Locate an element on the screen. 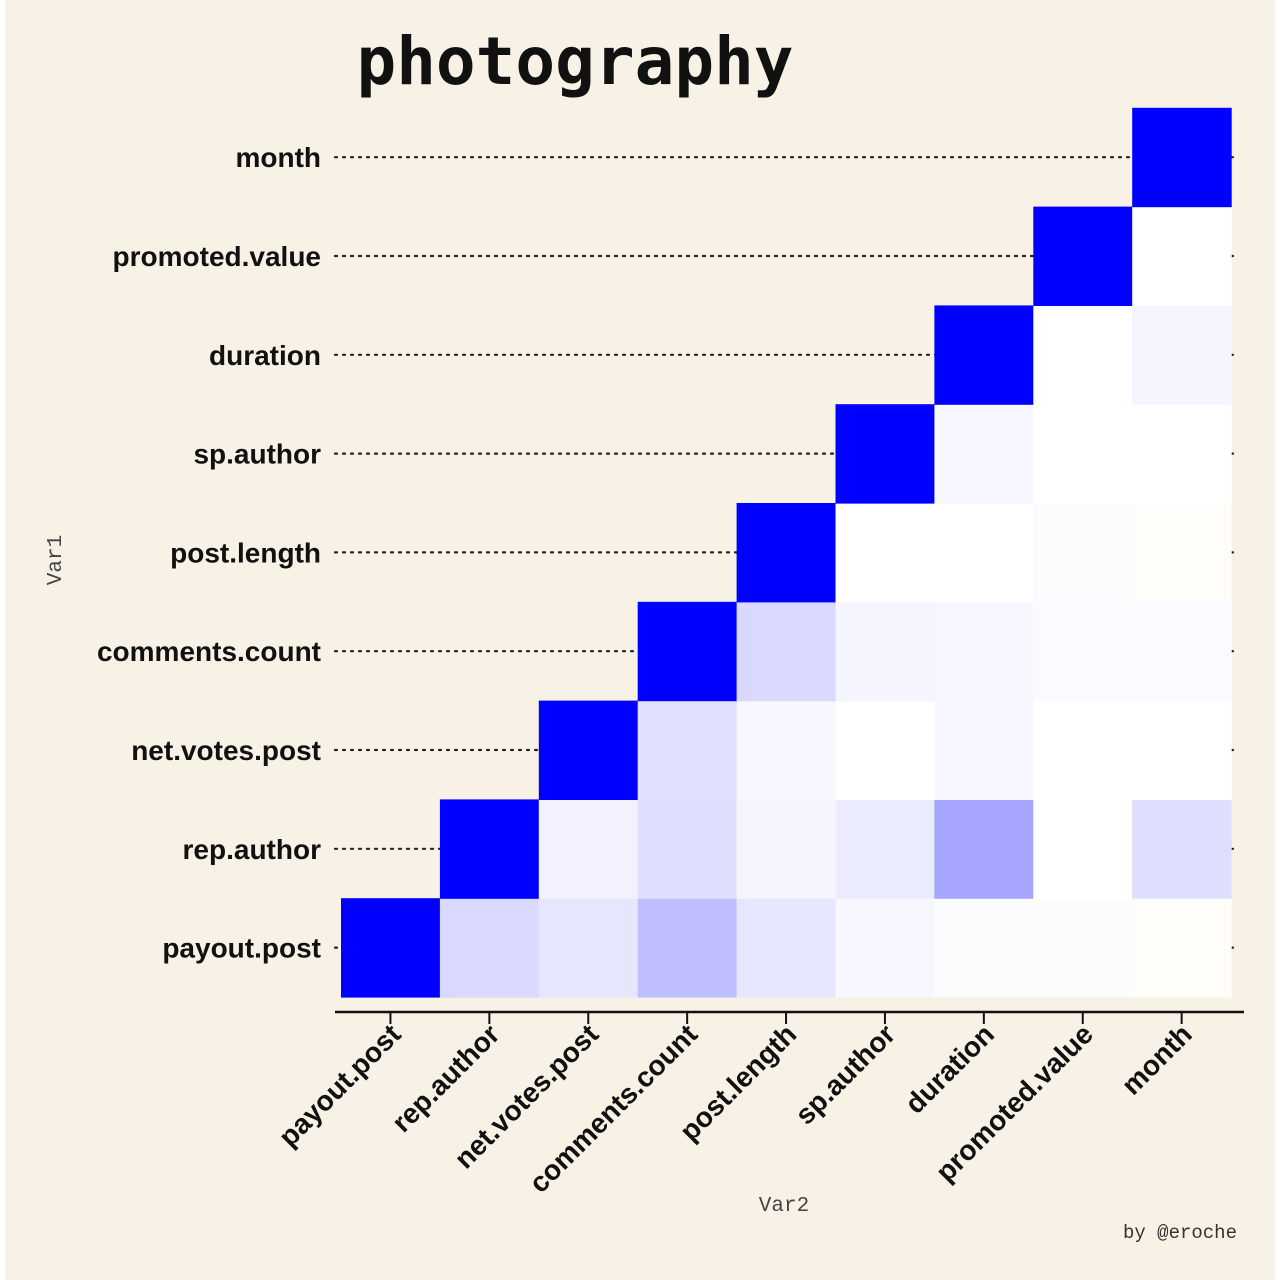 Image resolution: width=1280 pixels, height=1280 pixels. cell-net.votes.post-post.length is located at coordinates (786, 750).